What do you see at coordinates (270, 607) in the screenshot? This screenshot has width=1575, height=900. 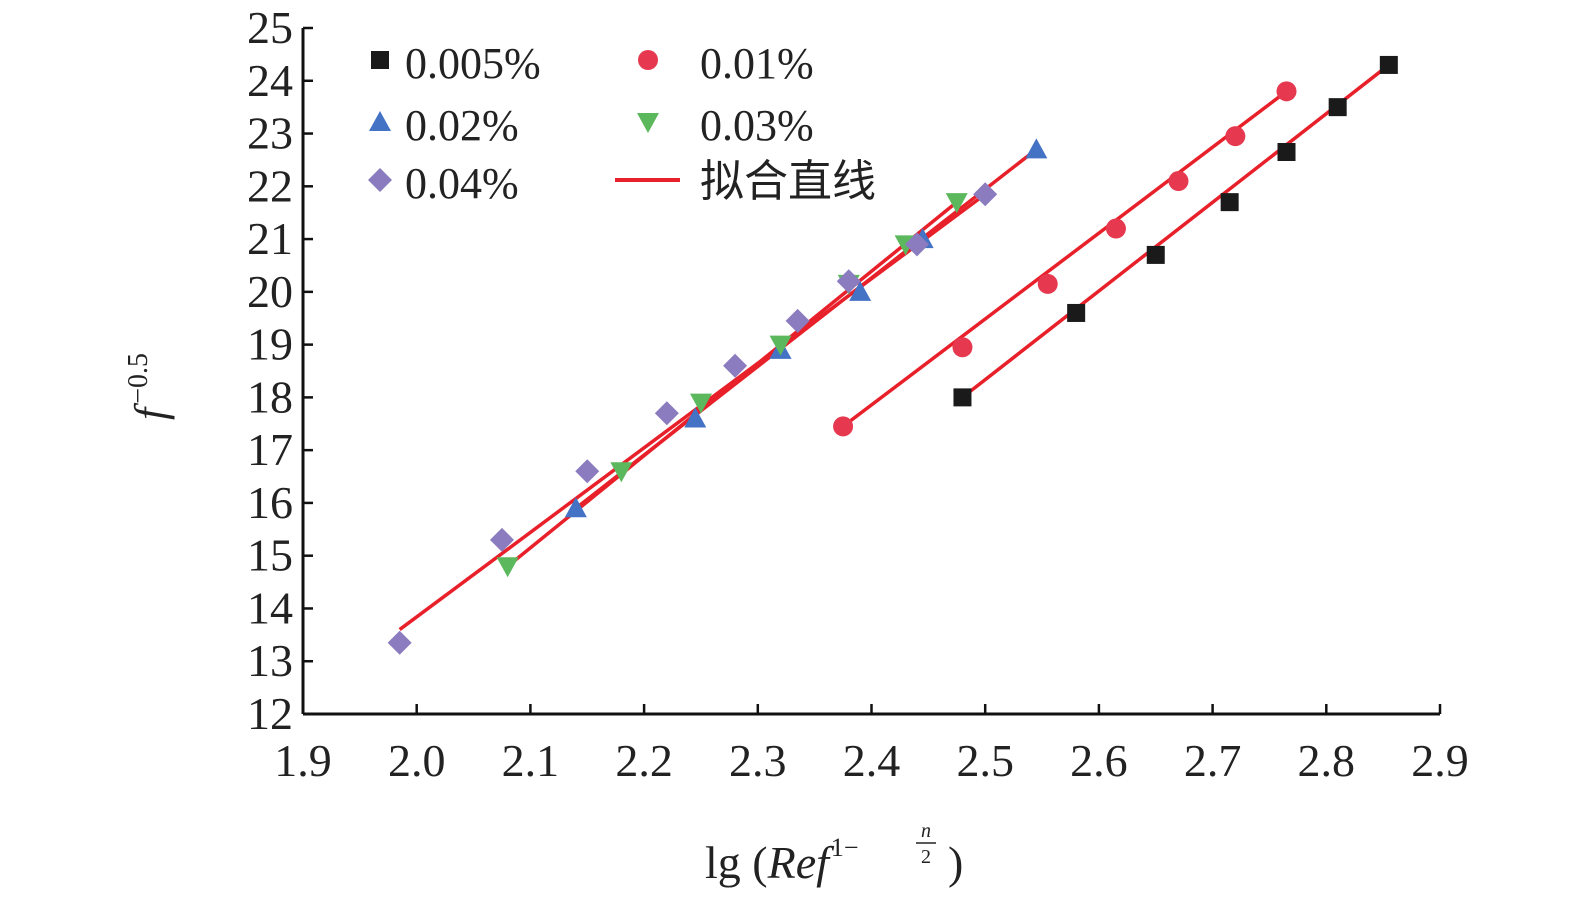 I see `y-tick-label: 14` at bounding box center [270, 607].